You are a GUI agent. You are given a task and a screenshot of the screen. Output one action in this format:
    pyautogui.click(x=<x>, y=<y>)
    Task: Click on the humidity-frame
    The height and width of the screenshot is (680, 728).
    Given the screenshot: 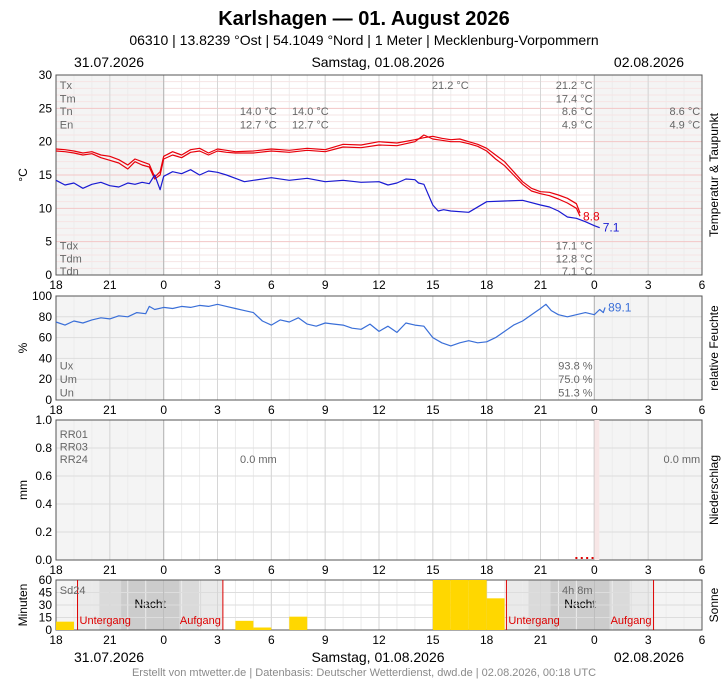 What is the action you would take?
    pyautogui.click(x=379, y=348)
    